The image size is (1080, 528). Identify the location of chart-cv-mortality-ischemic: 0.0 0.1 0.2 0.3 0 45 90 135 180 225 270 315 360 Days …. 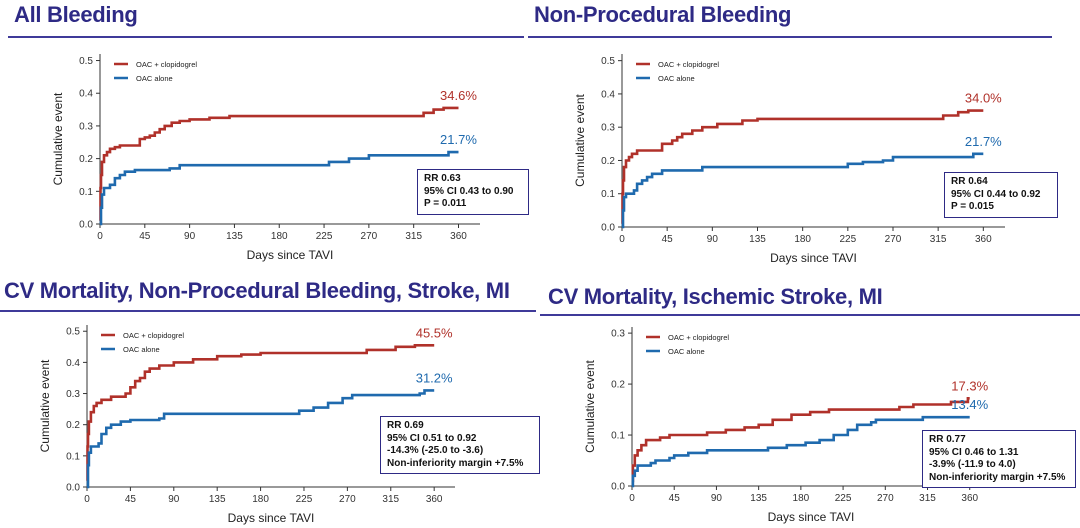
(786, 425).